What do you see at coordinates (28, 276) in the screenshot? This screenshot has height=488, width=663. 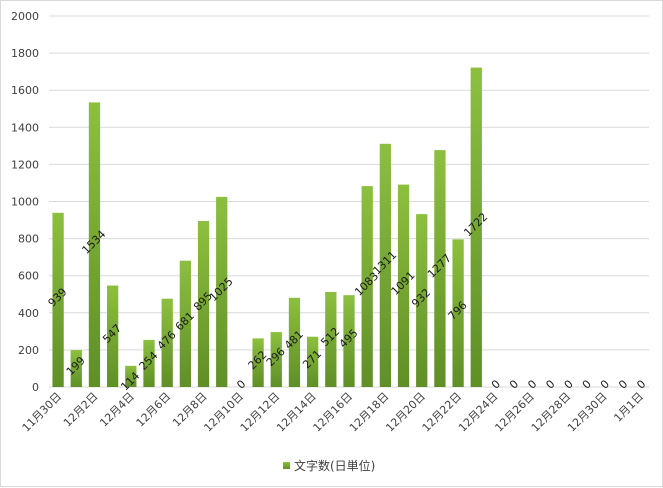 I see `y-tick-label: 600` at bounding box center [28, 276].